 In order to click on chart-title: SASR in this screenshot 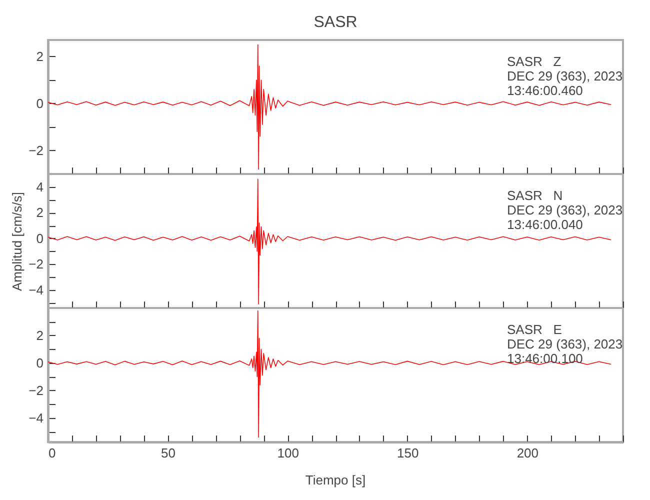, I will do `click(336, 22)`.